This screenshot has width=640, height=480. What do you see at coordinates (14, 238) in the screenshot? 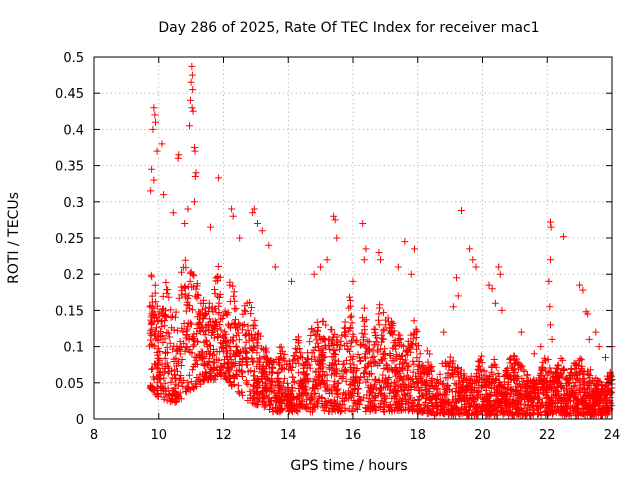
I see `y-axis-label: ROTI / TECUs` at bounding box center [14, 238].